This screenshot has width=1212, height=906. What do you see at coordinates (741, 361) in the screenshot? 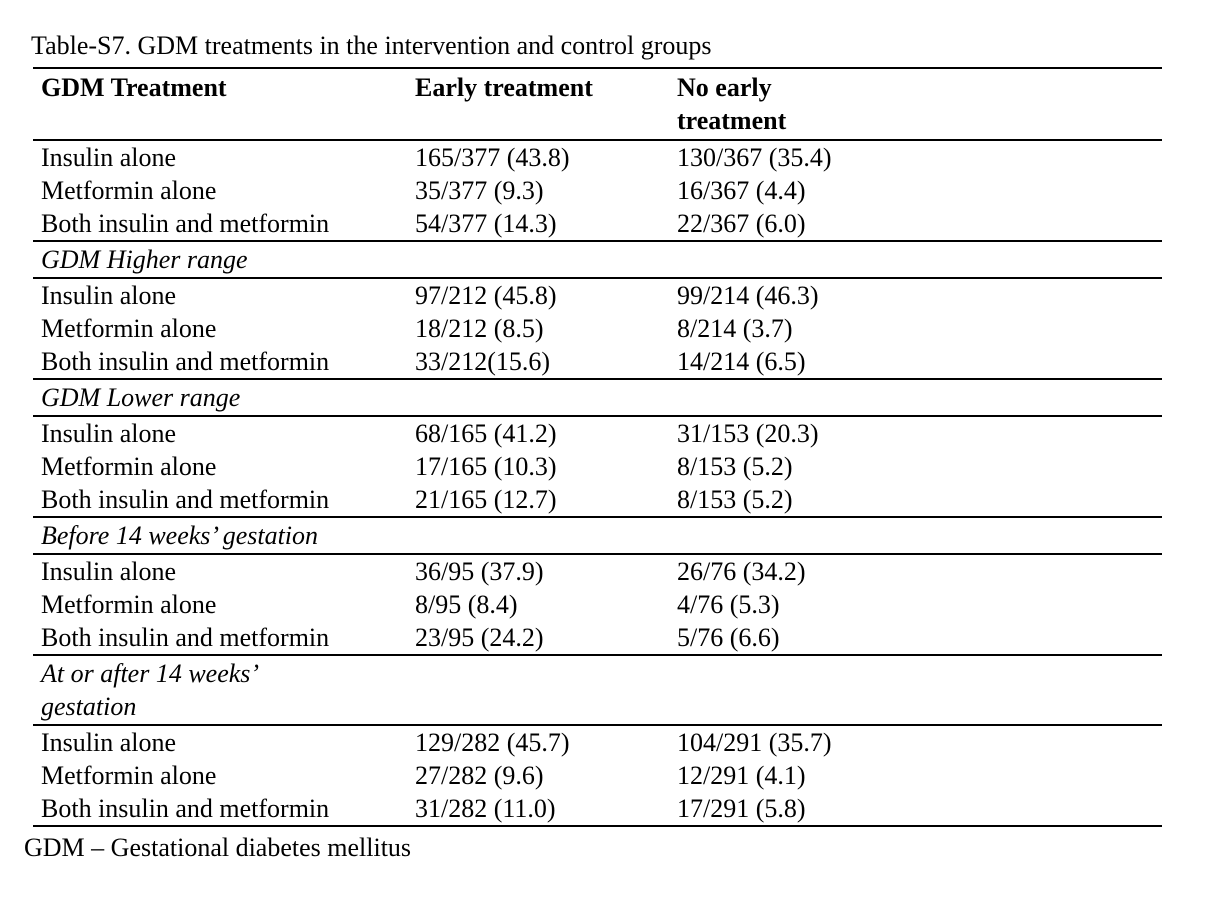
I see `cell-no-early: 14/214 (6.5)` at bounding box center [741, 361].